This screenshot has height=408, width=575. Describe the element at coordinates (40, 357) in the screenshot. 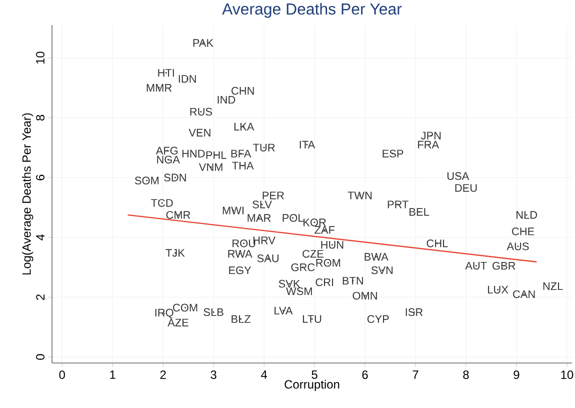

I see `y-tick-label: 0` at that location.